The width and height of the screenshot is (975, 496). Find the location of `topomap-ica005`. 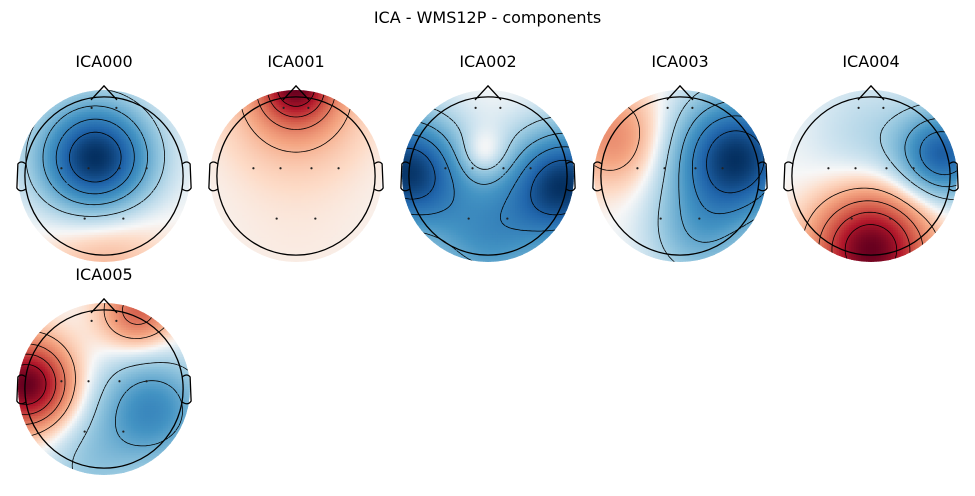

topomap-ica005 is located at coordinates (104, 389).